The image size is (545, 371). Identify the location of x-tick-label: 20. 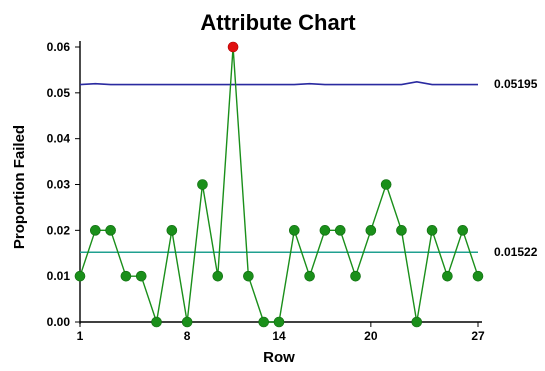
(371, 336).